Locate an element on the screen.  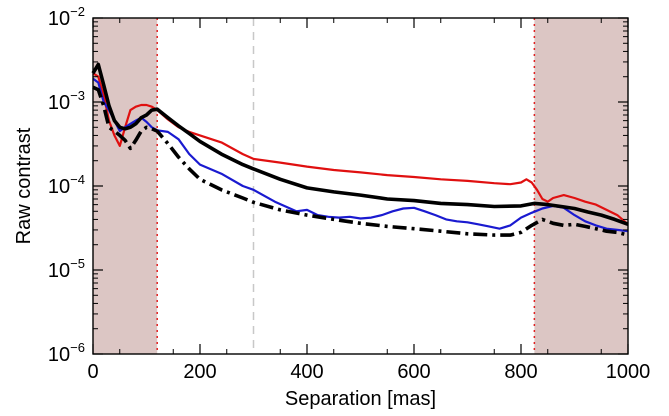
y-tick-label: 10⁻³ is located at coordinates (66, 101).